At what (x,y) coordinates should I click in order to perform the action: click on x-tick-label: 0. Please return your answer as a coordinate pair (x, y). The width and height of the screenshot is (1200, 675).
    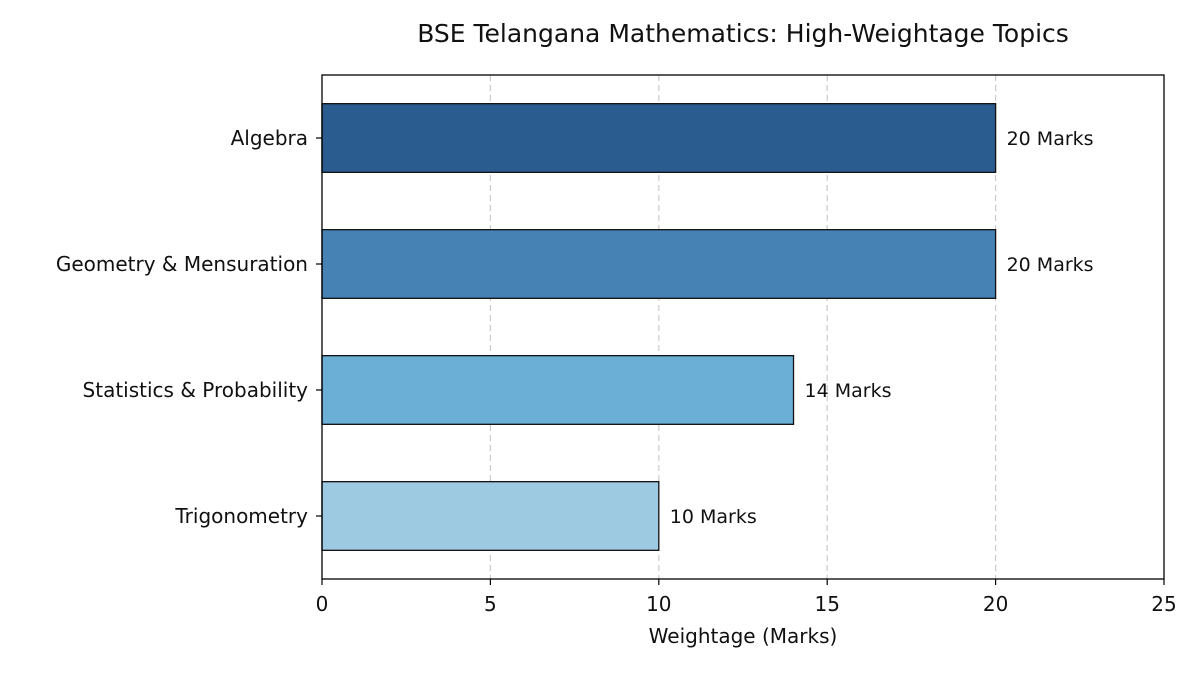
    Looking at the image, I should click on (322, 604).